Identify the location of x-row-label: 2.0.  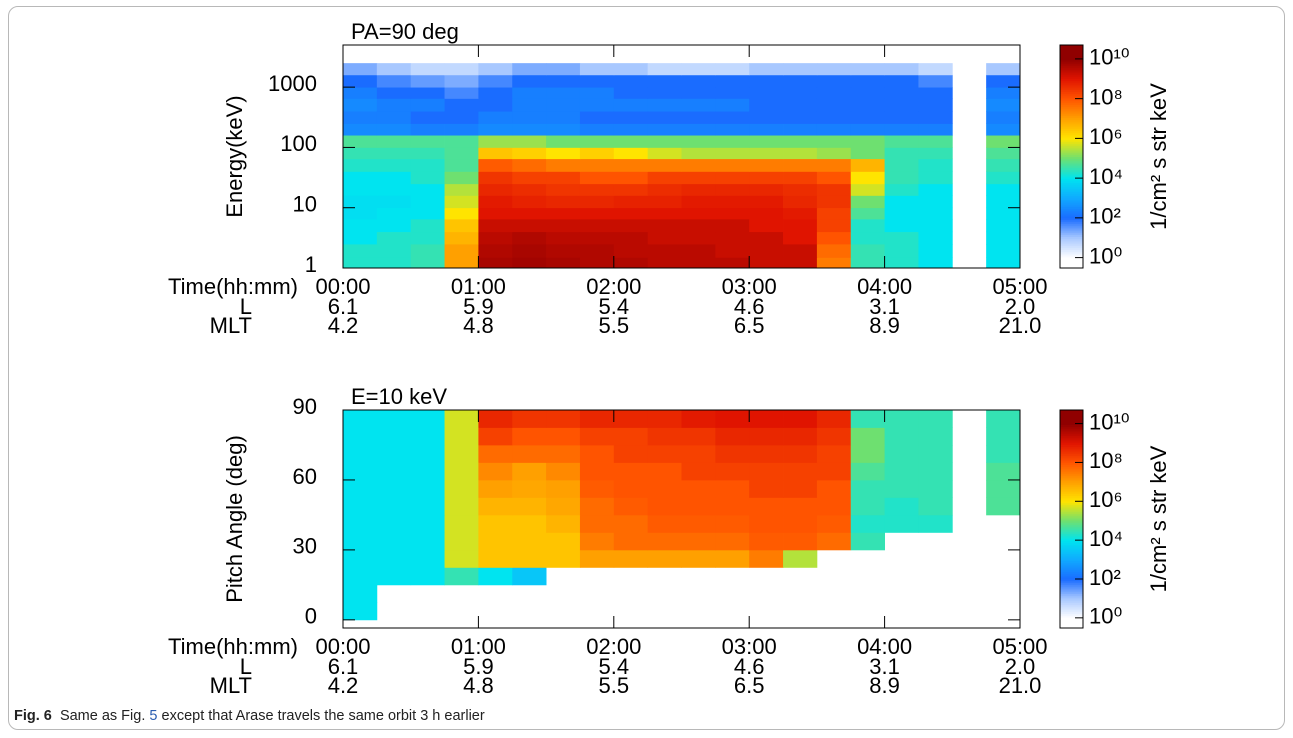
(1020, 306).